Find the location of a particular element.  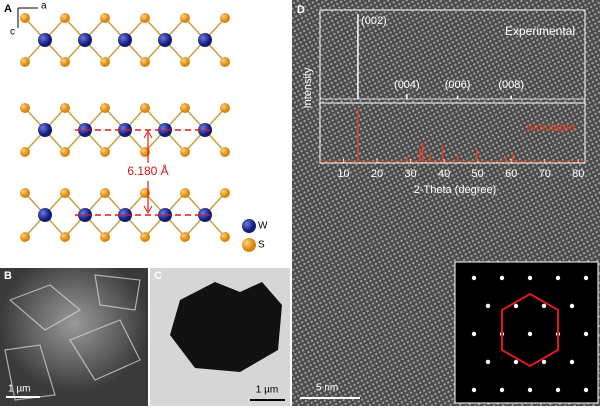

fft-inset is located at coordinates (526, 332).